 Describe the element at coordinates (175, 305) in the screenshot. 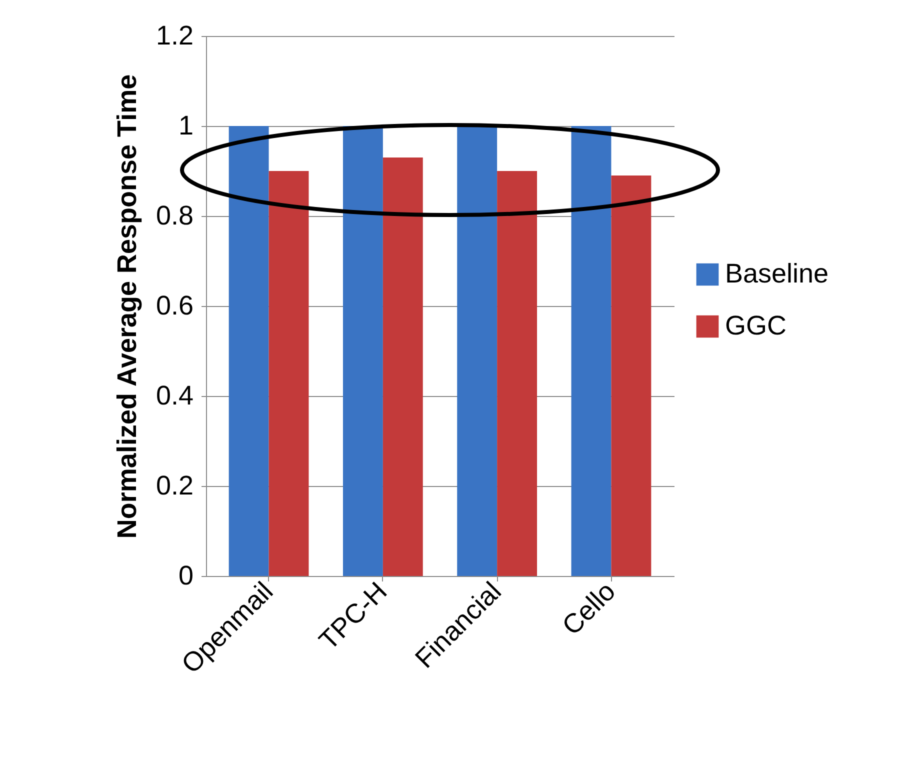

I see `y-tick-label: 0.6` at that location.